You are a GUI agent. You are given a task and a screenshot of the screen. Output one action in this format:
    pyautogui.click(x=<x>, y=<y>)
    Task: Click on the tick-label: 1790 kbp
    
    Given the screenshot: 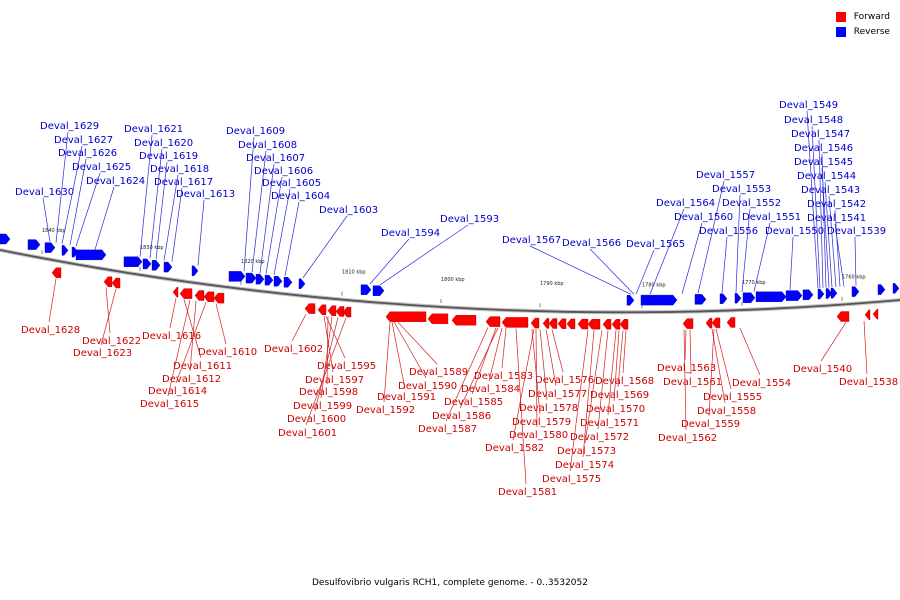 What is the action you would take?
    pyautogui.click(x=552, y=284)
    